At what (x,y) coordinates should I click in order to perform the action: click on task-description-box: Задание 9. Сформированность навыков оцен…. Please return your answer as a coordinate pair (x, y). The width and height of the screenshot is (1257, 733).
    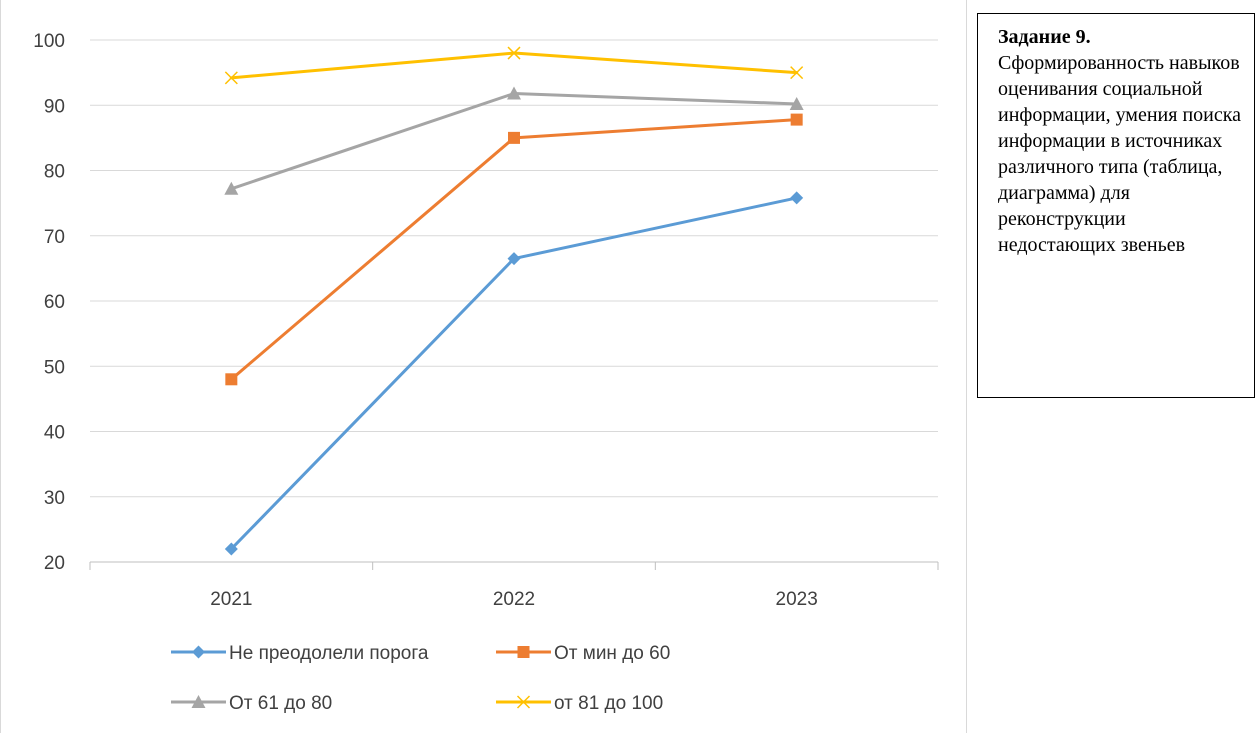
    Looking at the image, I should click on (1116, 205).